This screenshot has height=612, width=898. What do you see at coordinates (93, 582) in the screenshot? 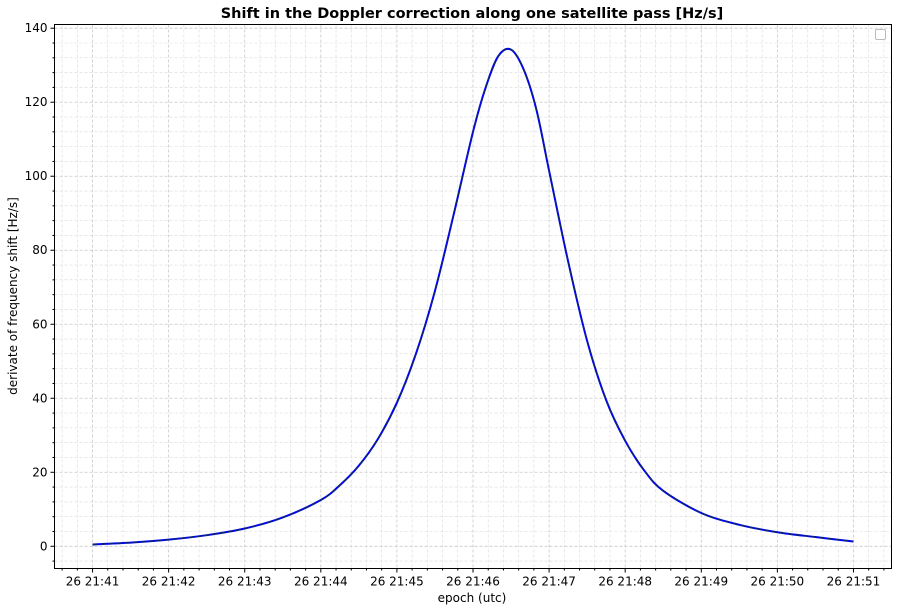
I see `x-tick-label: 26 21:41` at bounding box center [93, 582].